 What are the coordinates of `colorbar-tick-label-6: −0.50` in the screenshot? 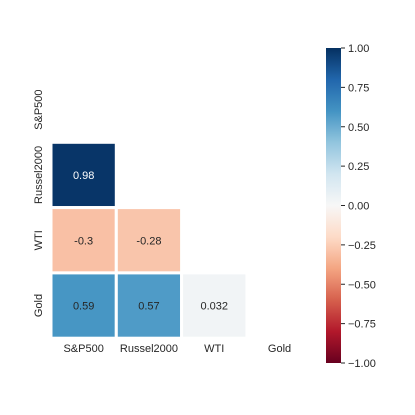 It's located at (362, 285).